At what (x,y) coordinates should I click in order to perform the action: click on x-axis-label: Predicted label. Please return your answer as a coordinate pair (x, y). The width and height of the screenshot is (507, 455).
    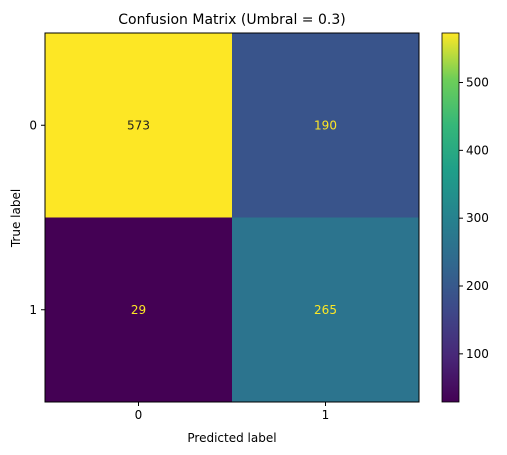
    Looking at the image, I should click on (231, 438).